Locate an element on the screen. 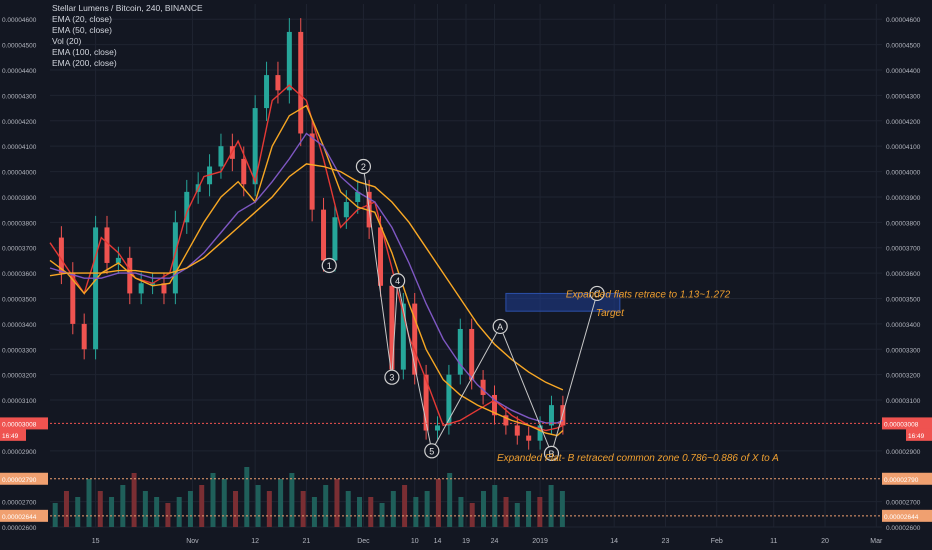 The image size is (932, 550). current-time-left: 16:49 is located at coordinates (10, 436).